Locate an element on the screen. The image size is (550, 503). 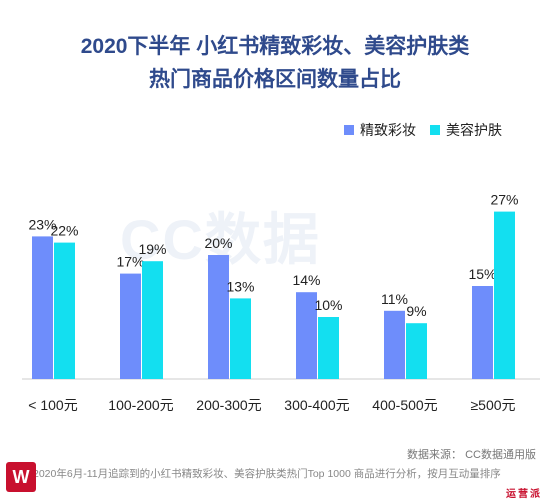
legend-swatch-skincare is located at coordinates (435, 130).